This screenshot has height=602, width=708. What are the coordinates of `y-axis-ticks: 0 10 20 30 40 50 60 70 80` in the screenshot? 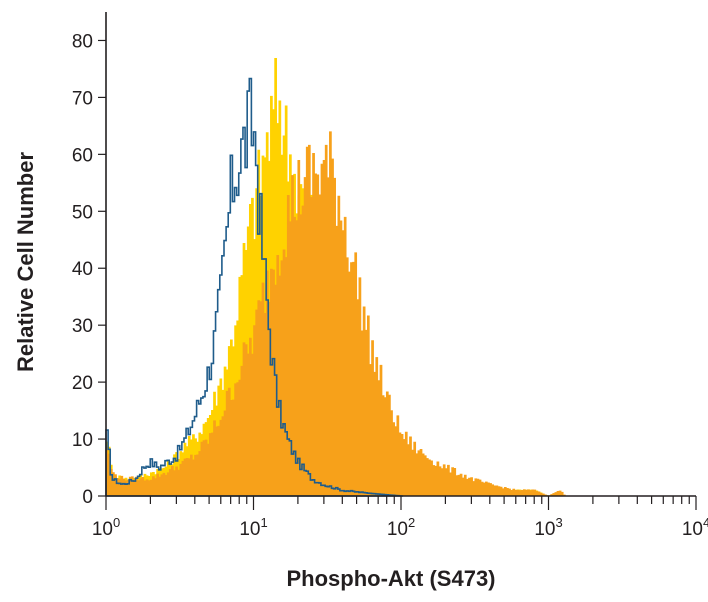 It's located at (89, 269).